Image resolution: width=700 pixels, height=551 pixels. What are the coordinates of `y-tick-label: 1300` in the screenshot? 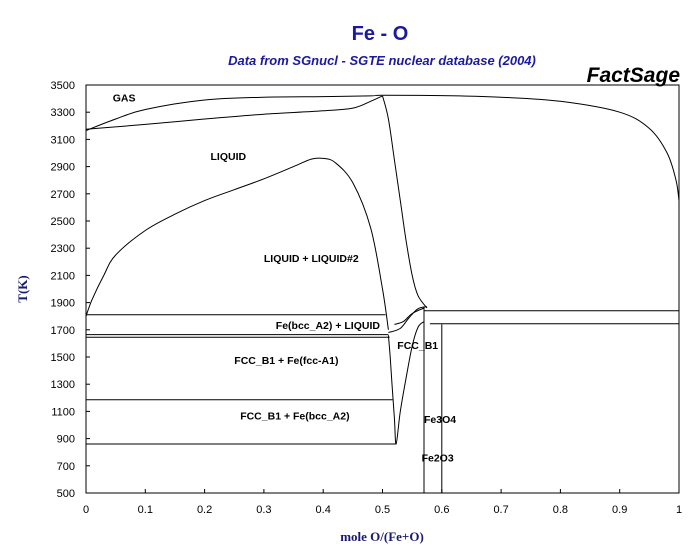 It's located at (63, 385).